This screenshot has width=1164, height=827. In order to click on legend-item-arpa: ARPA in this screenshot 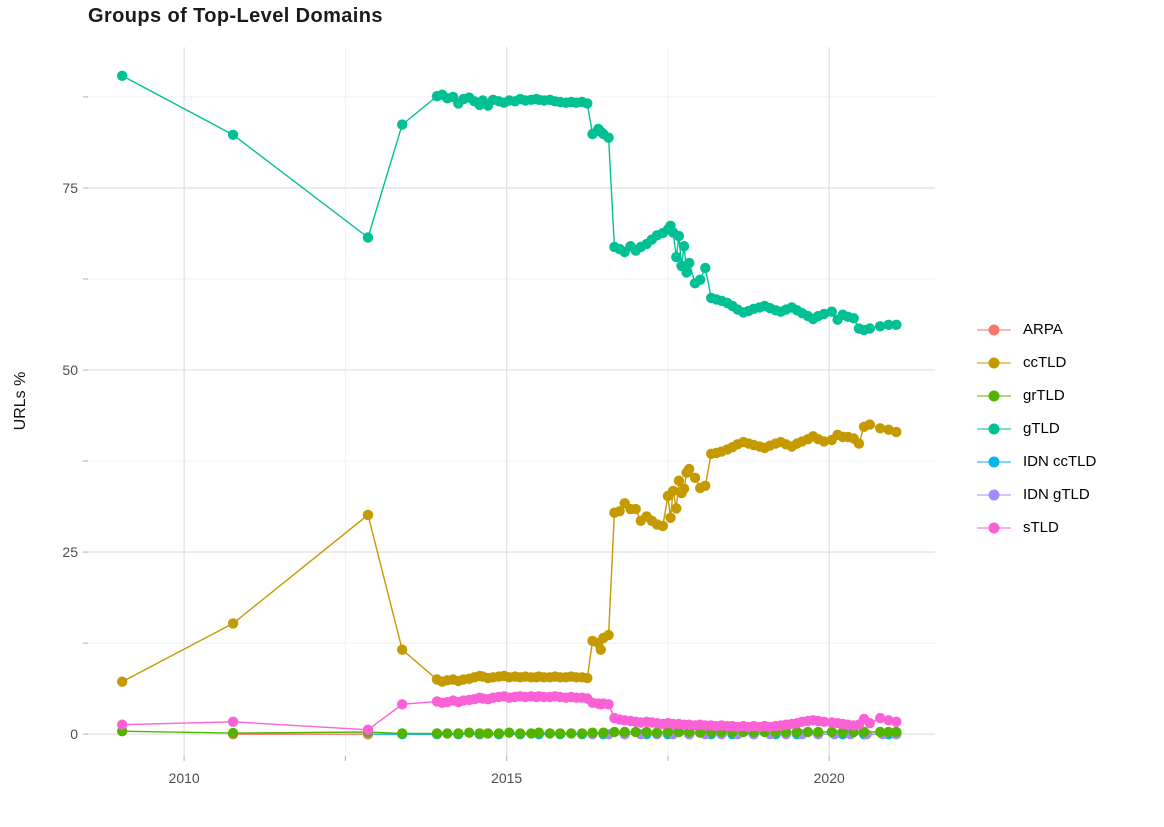, I will do `click(1036, 329)`.